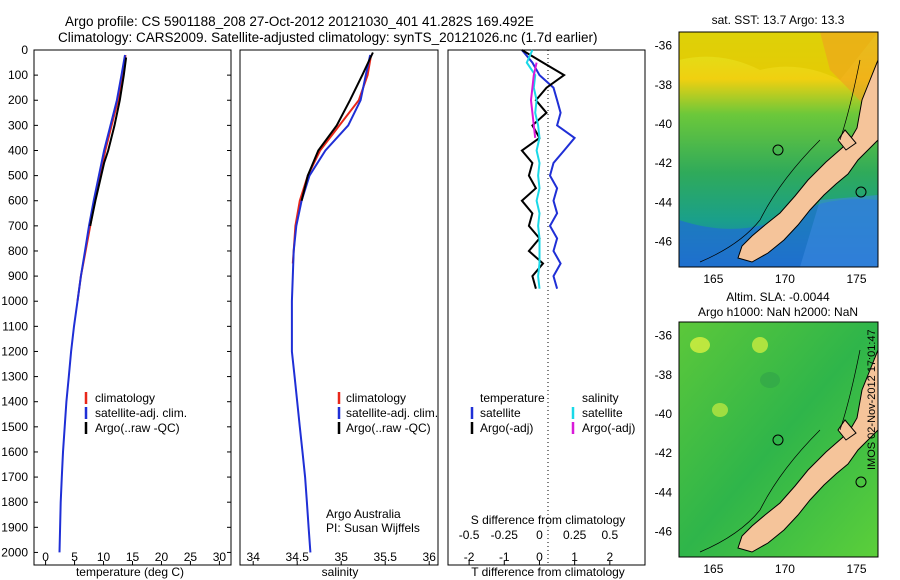 This screenshot has width=900, height=580. Describe the element at coordinates (130, 572) in the screenshot. I see `temperature-x-label: temperature (deg C)` at that location.